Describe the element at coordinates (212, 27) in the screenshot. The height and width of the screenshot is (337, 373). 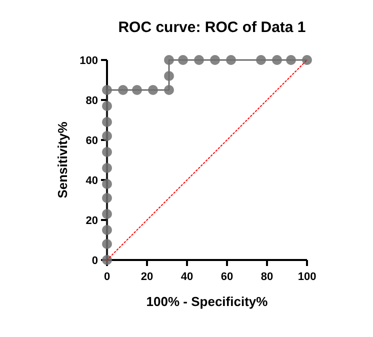
I see `chart-title: ROC curve: ROC of Data 1` at that location.